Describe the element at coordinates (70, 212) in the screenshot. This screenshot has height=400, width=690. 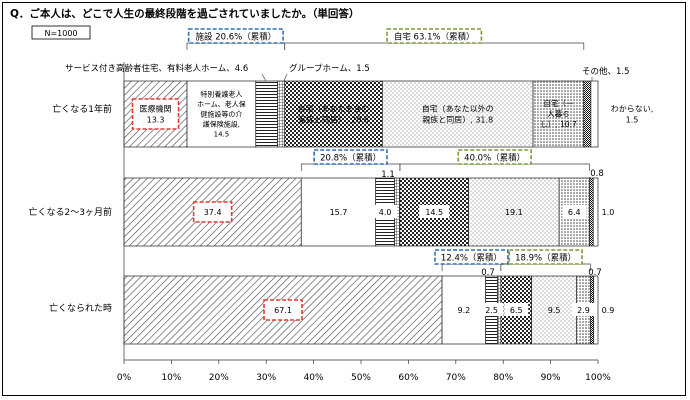
I see `category-label: 亡くなる2〜3ヶ月前` at that location.